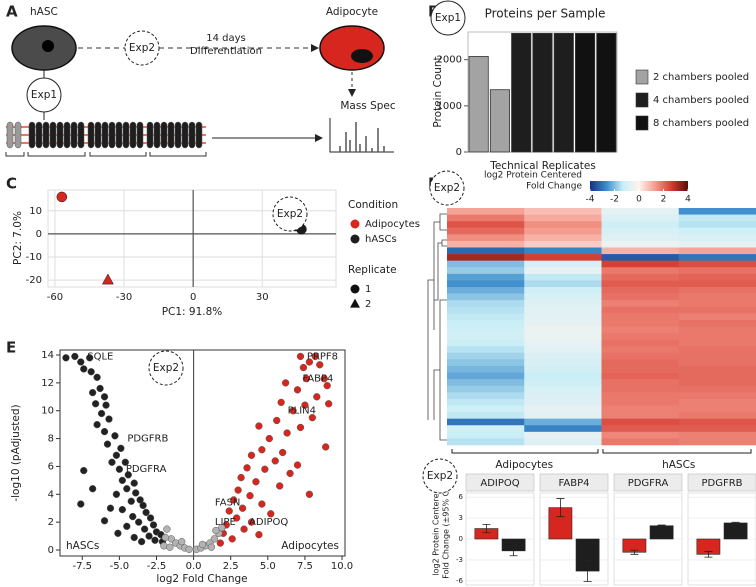 This screenshot has height=587, width=756. I want to click on badge-label: Exp1, so click(448, 18).